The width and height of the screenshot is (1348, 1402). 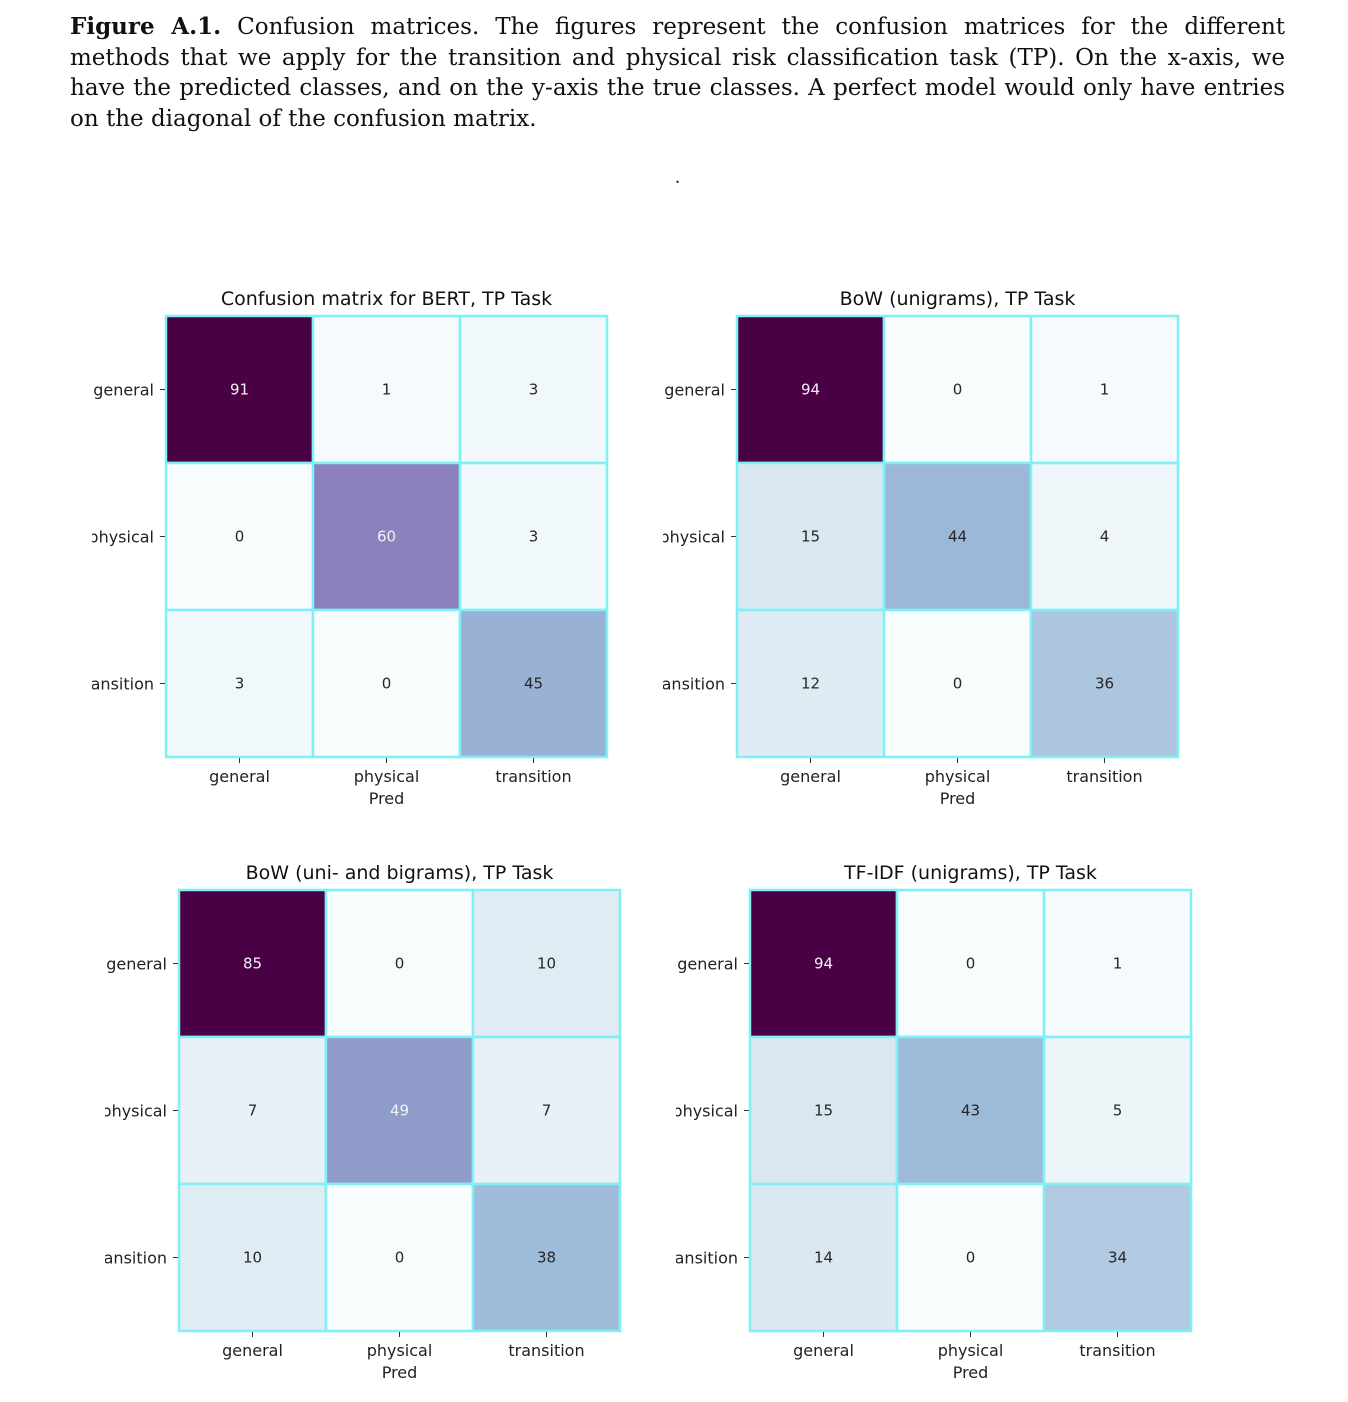 I want to click on cell-value-label: 44, so click(x=957, y=537).